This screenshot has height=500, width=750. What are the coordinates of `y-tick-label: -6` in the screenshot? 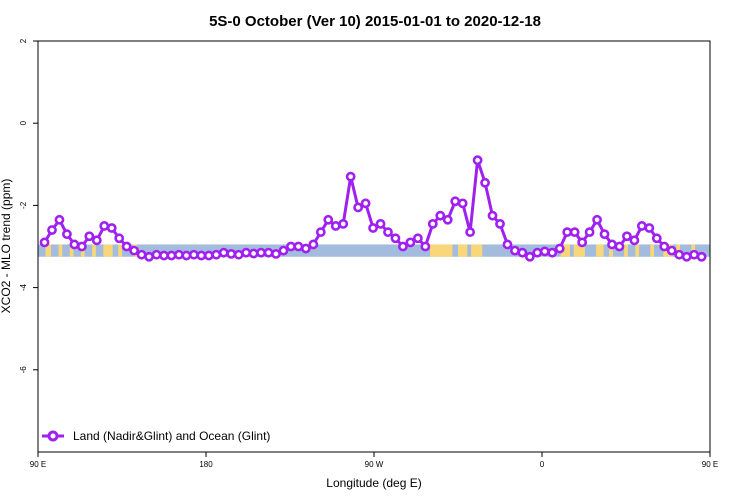 It's located at (23, 370).